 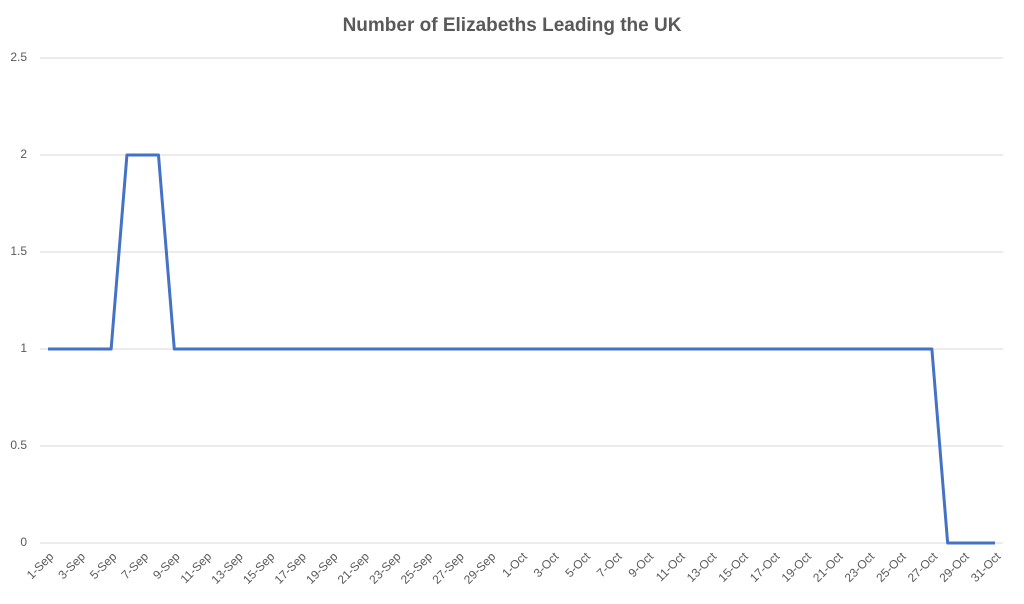 What do you see at coordinates (514, 564) in the screenshot?
I see `x-tick-label: 1-Oct` at bounding box center [514, 564].